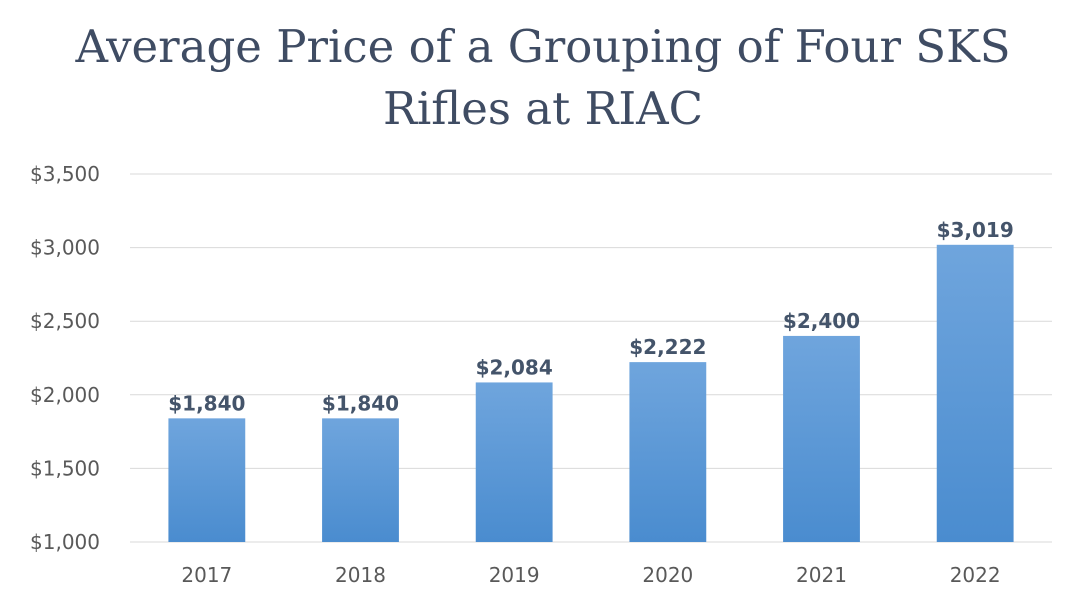 The height and width of the screenshot is (608, 1080). I want to click on data-label-2022: $3,019, so click(975, 230).